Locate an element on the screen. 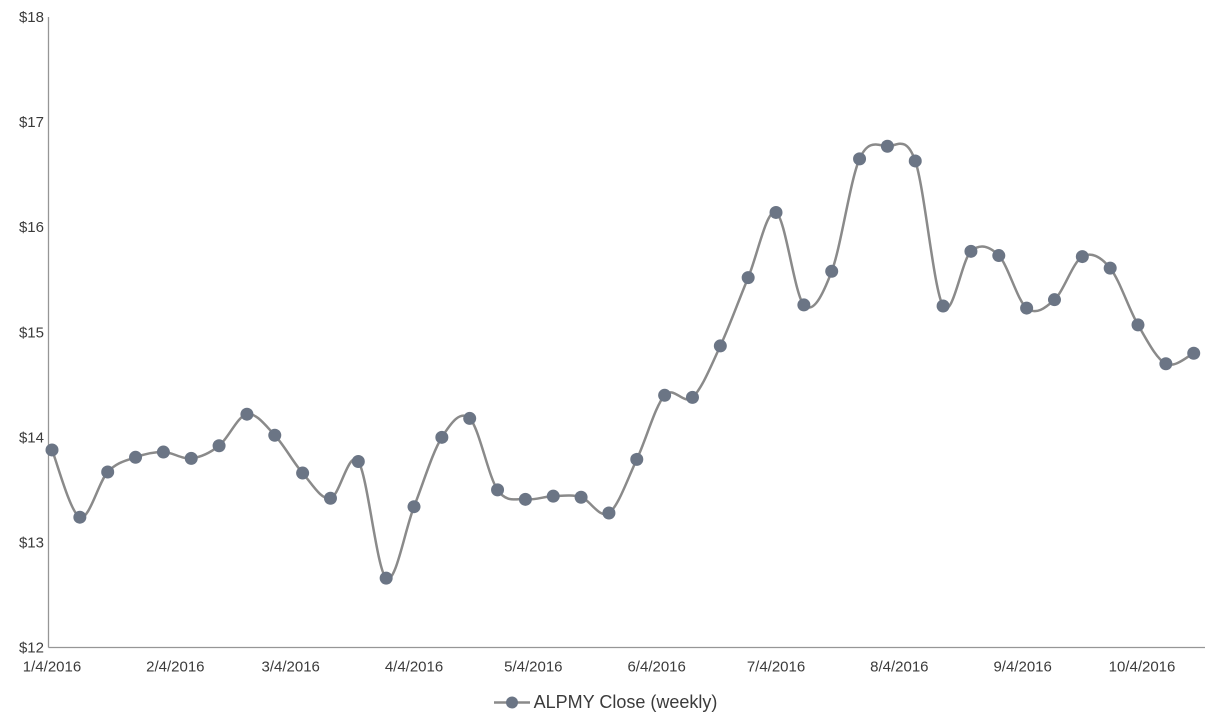  y-axis-tick-label: $12 is located at coordinates (31, 648).